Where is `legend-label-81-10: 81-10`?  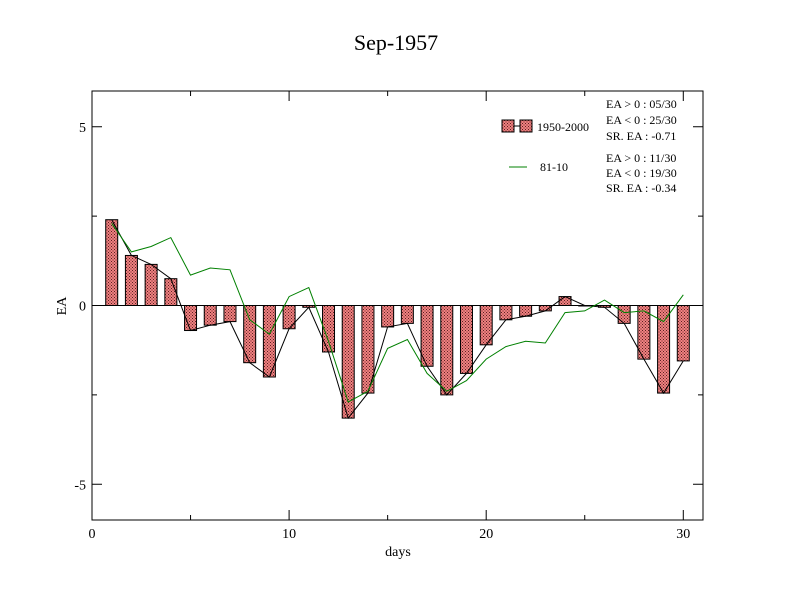 legend-label-81-10: 81-10 is located at coordinates (554, 167).